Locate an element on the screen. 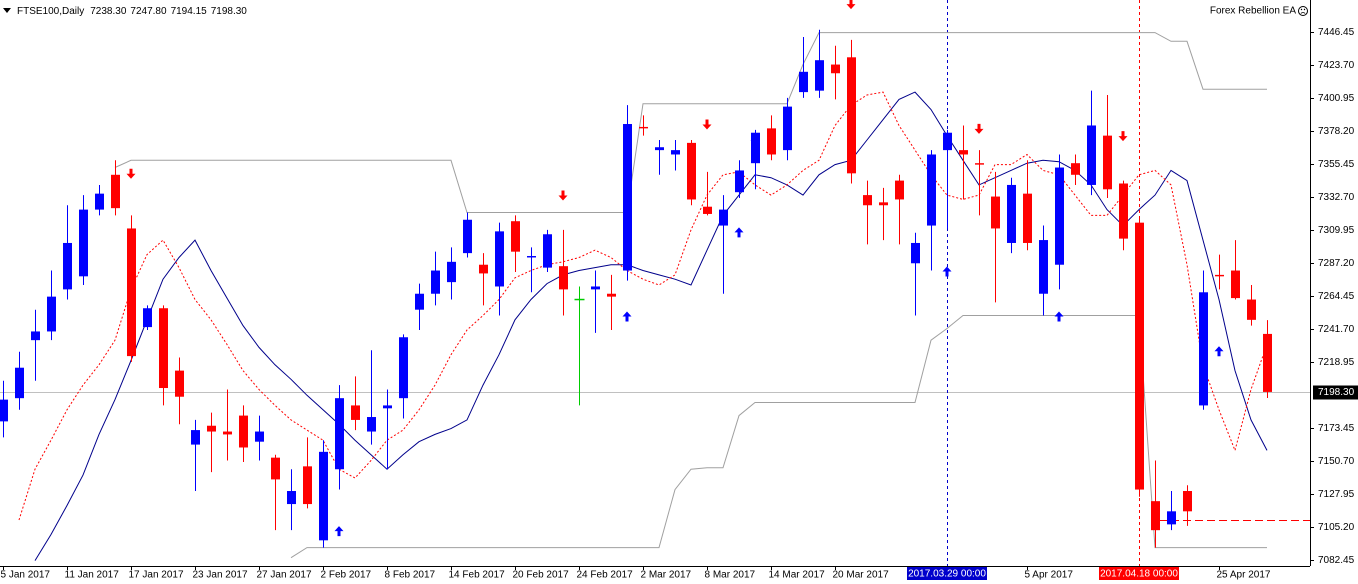  current-price-label: 7198.30 is located at coordinates (1336, 392).